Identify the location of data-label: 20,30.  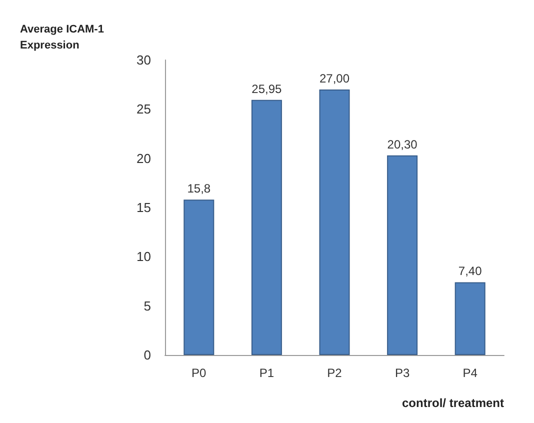
(402, 144).